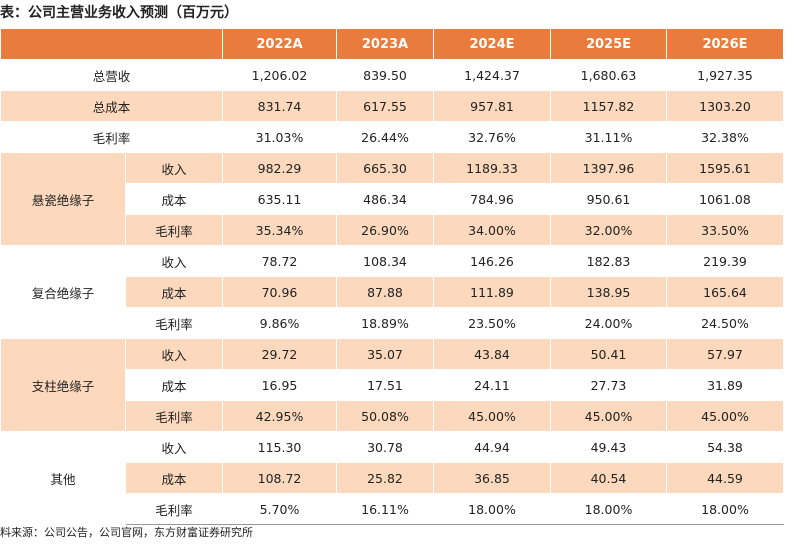 The width and height of the screenshot is (795, 553). I want to click on cell: 78.72, so click(279, 261).